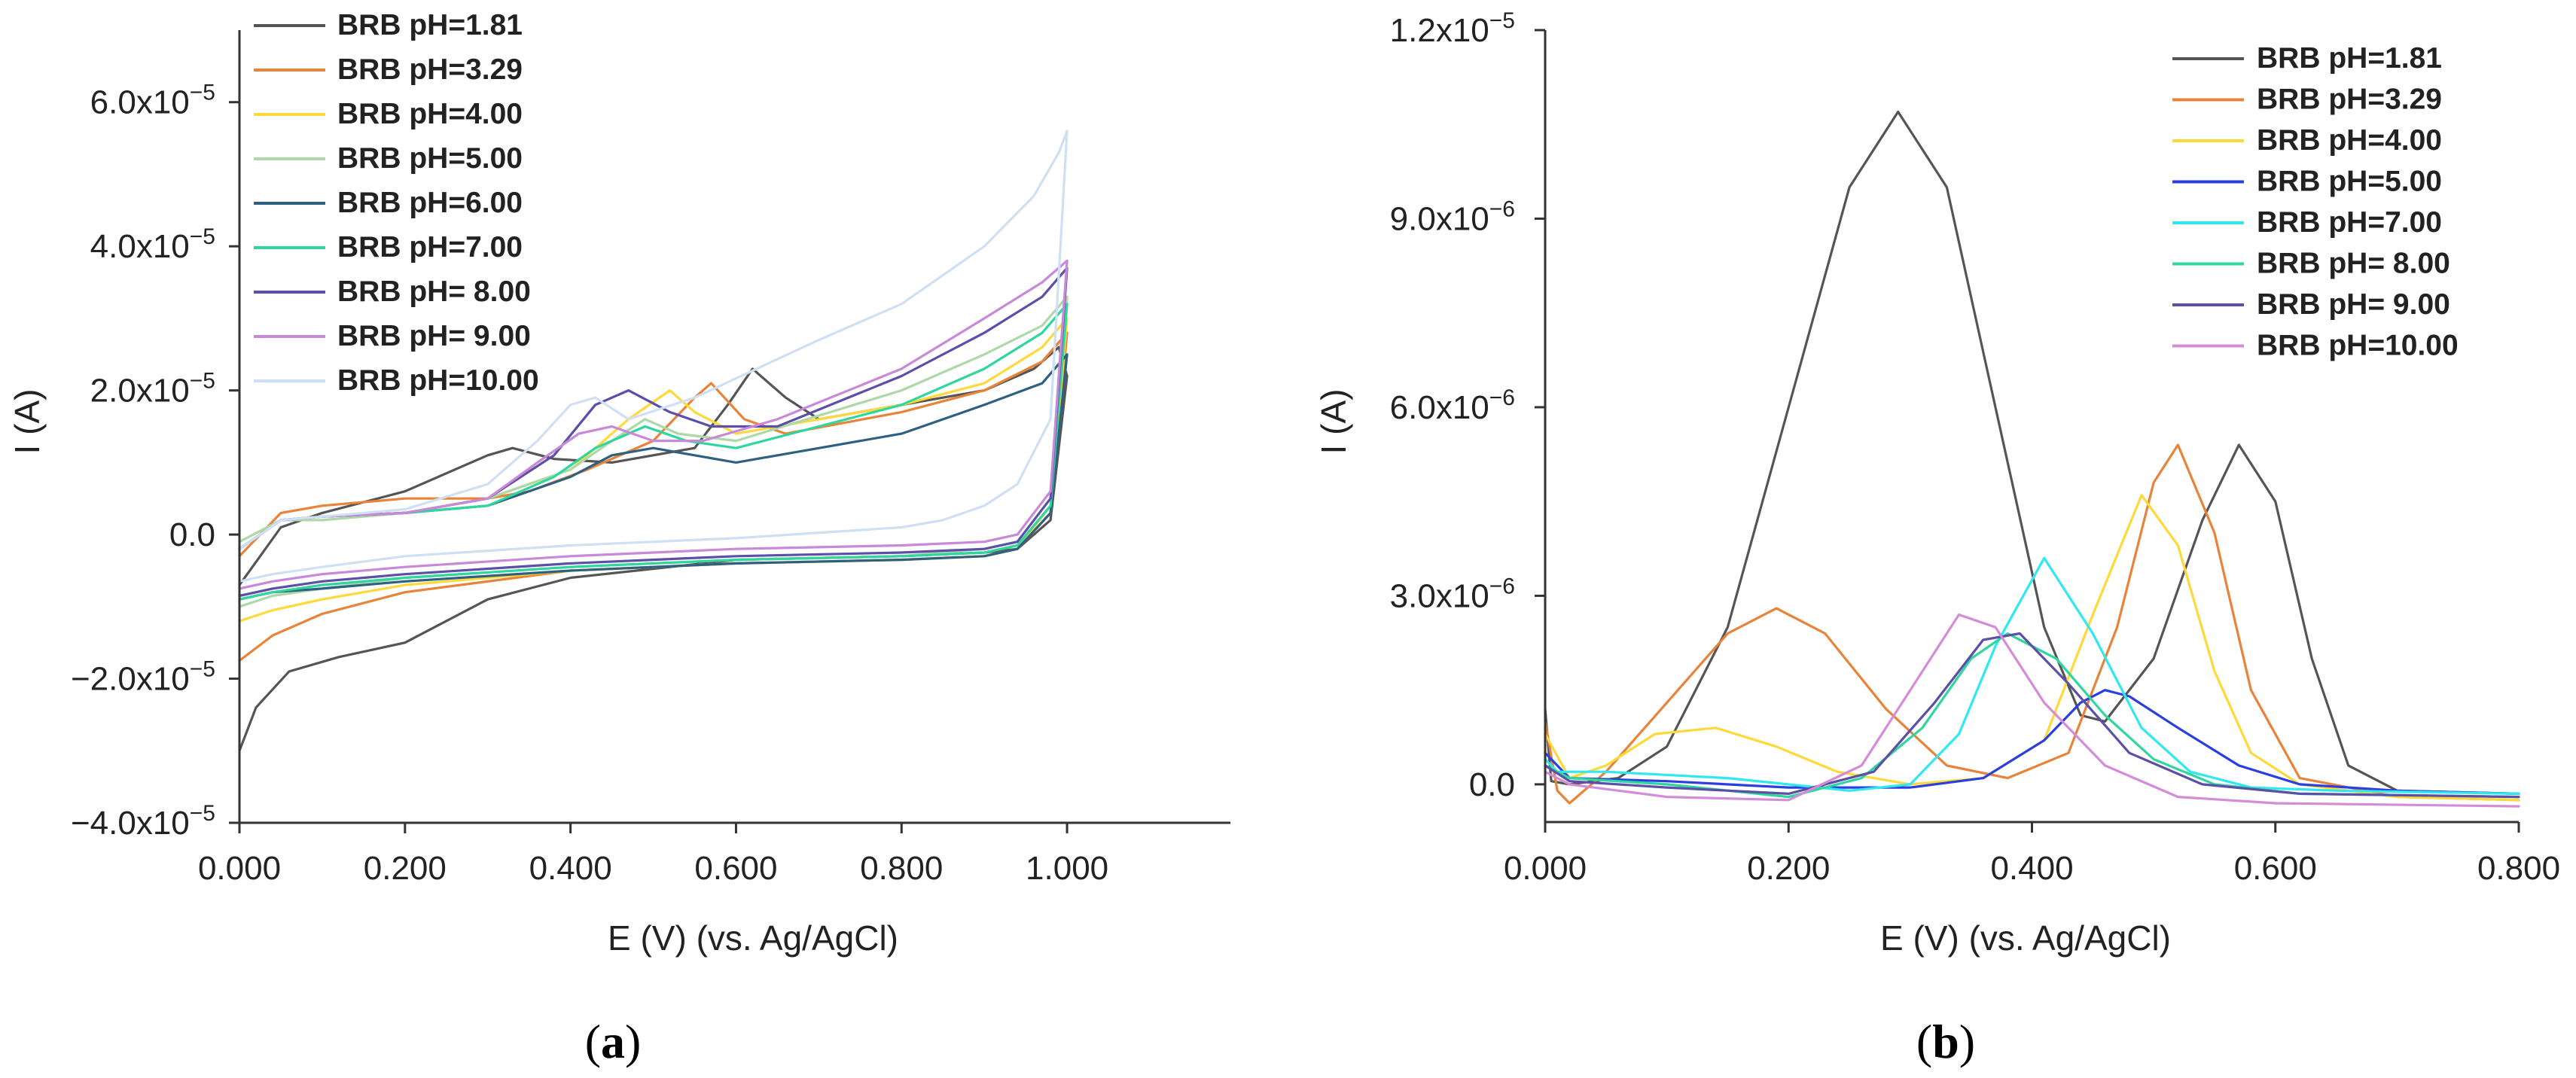  What do you see at coordinates (430, 114) in the screenshot?
I see `panel-a-legend-label: BRB pH=4.00` at bounding box center [430, 114].